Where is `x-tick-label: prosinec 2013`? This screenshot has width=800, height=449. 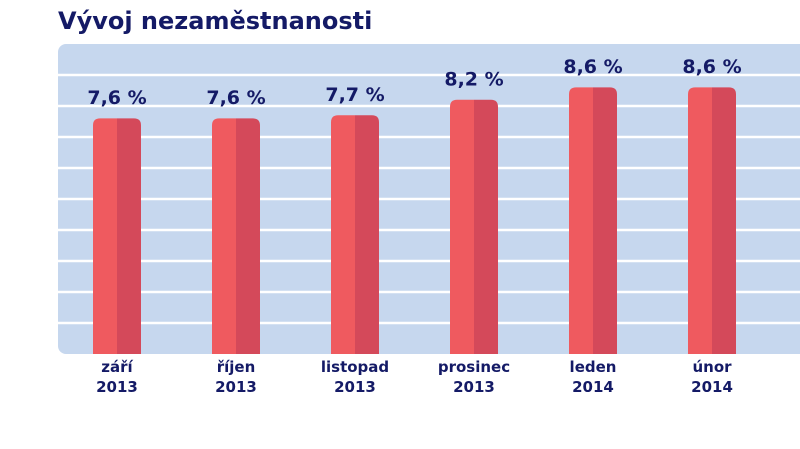
x-tick-label: prosinec 2013 is located at coordinates (474, 377).